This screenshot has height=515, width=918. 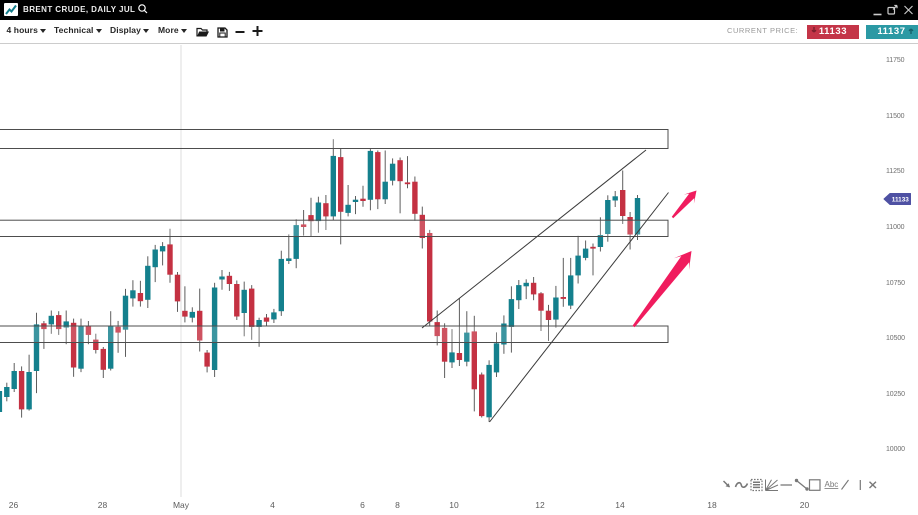 What do you see at coordinates (901, 200) in the screenshot?
I see `svg-text: 11133` at bounding box center [901, 200].